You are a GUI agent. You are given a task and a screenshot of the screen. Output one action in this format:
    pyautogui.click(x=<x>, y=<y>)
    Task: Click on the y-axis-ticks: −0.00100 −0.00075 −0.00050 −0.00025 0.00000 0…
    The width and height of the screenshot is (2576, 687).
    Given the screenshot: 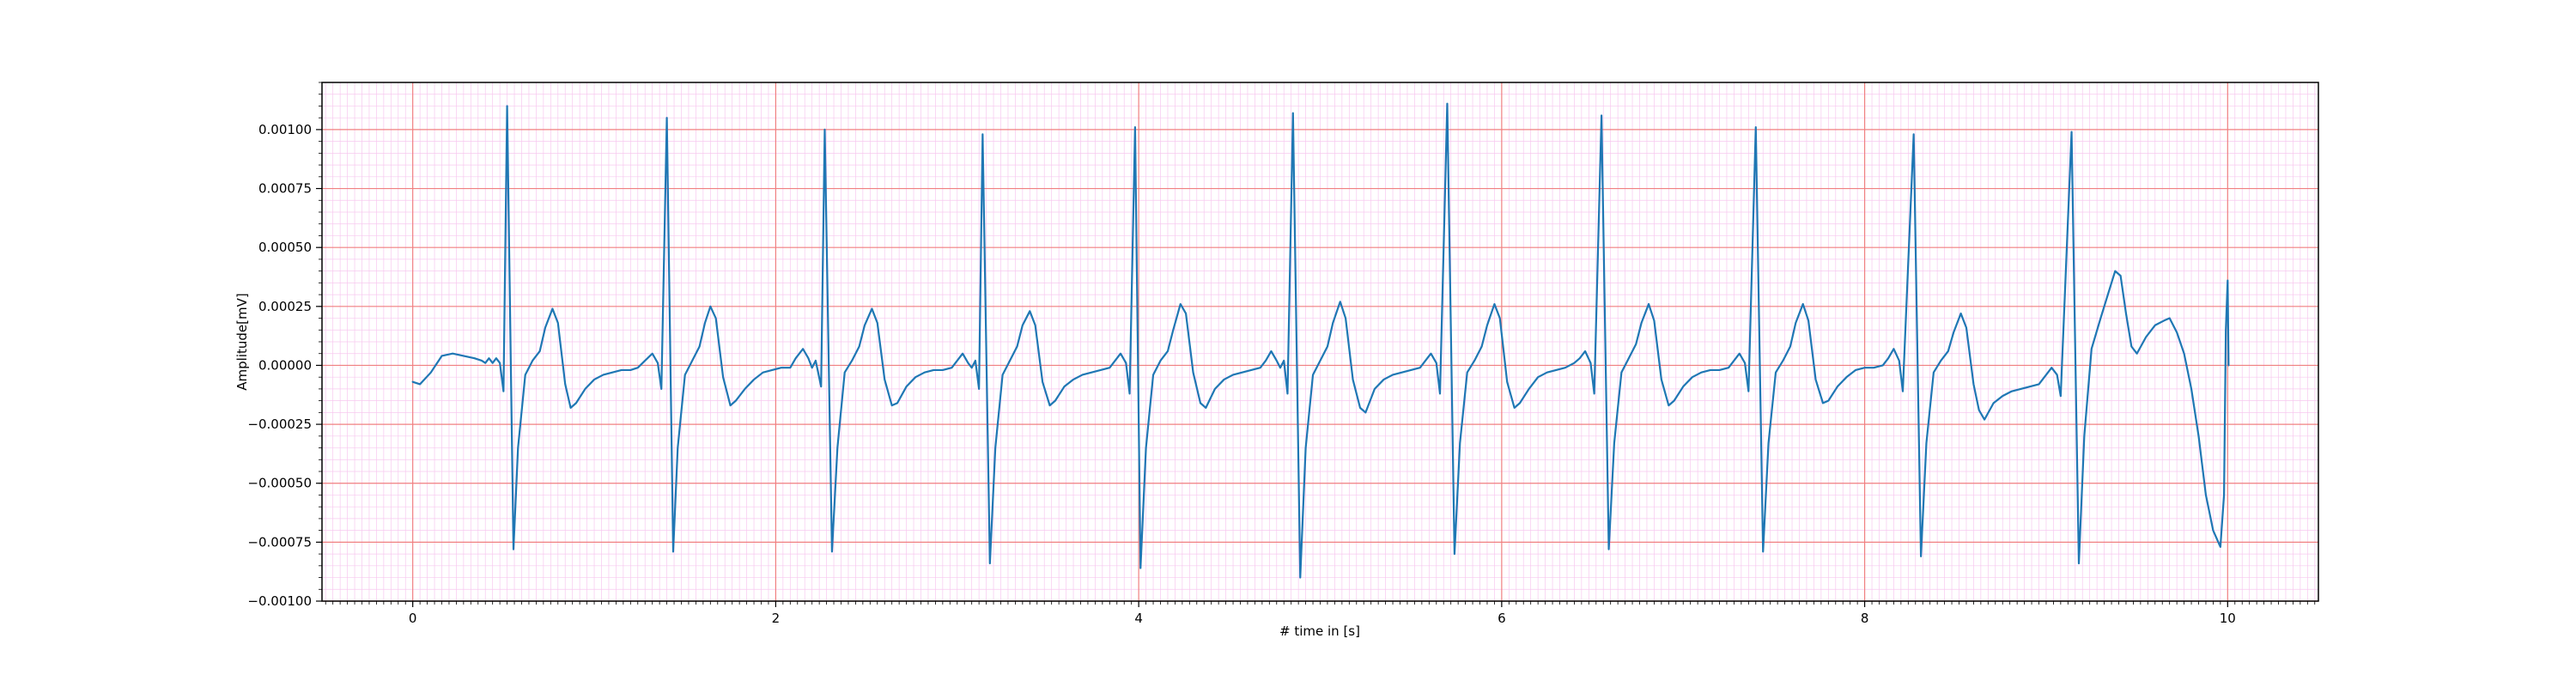 What is the action you would take?
    pyautogui.click(x=284, y=365)
    